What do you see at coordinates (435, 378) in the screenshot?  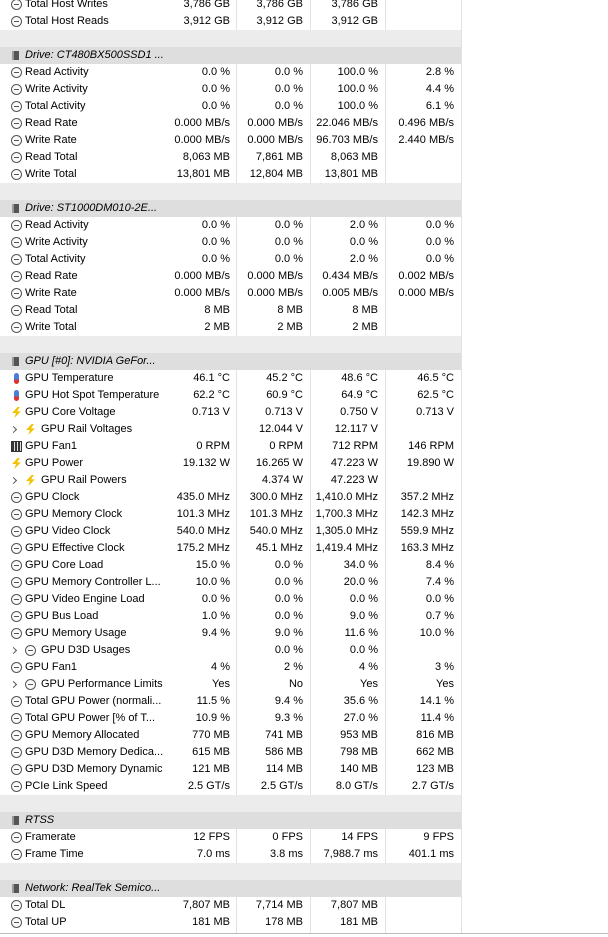 I see `sensor-value: 46.5 °C` at bounding box center [435, 378].